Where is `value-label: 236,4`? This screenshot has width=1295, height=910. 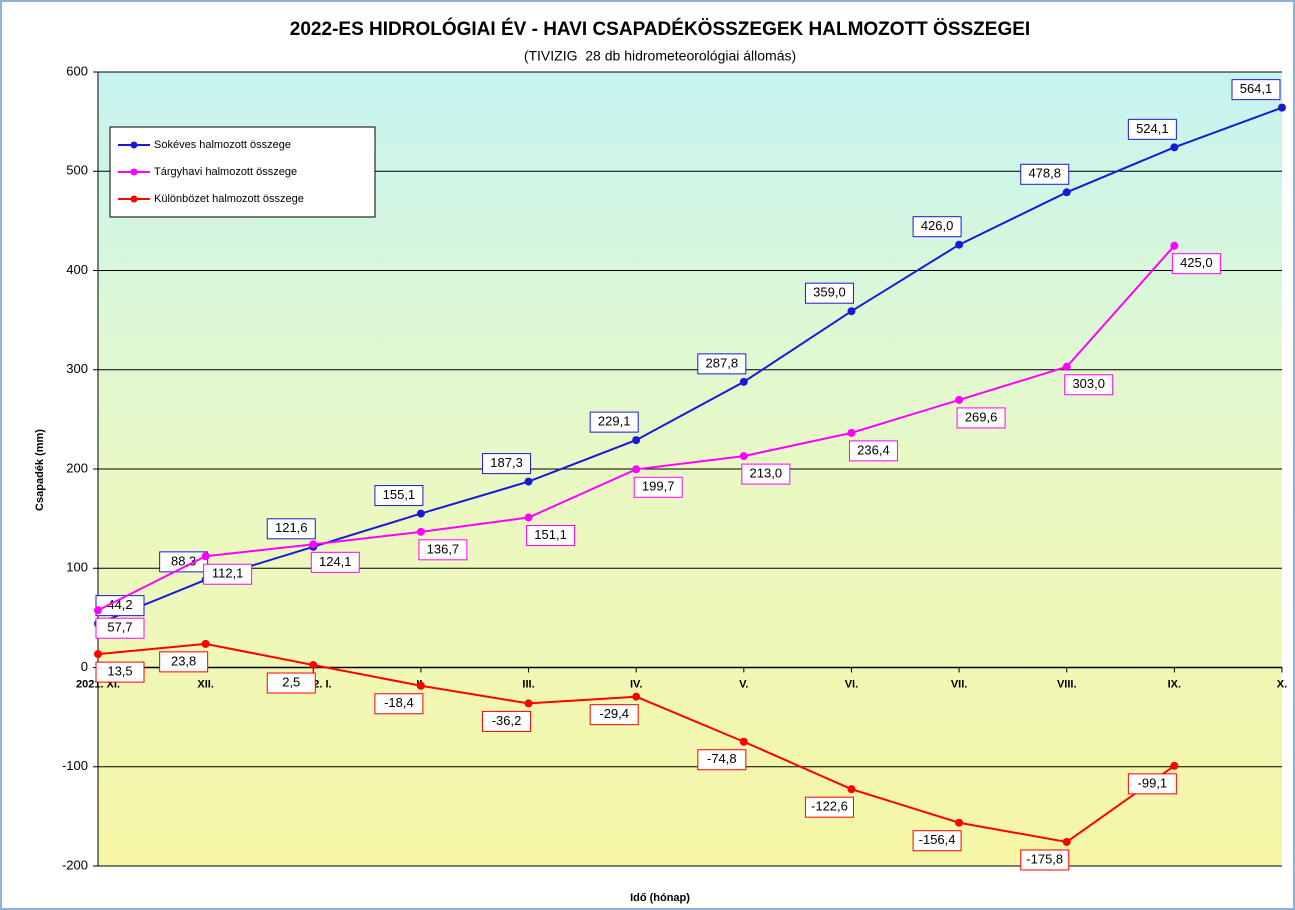
value-label: 236,4 is located at coordinates (873, 449).